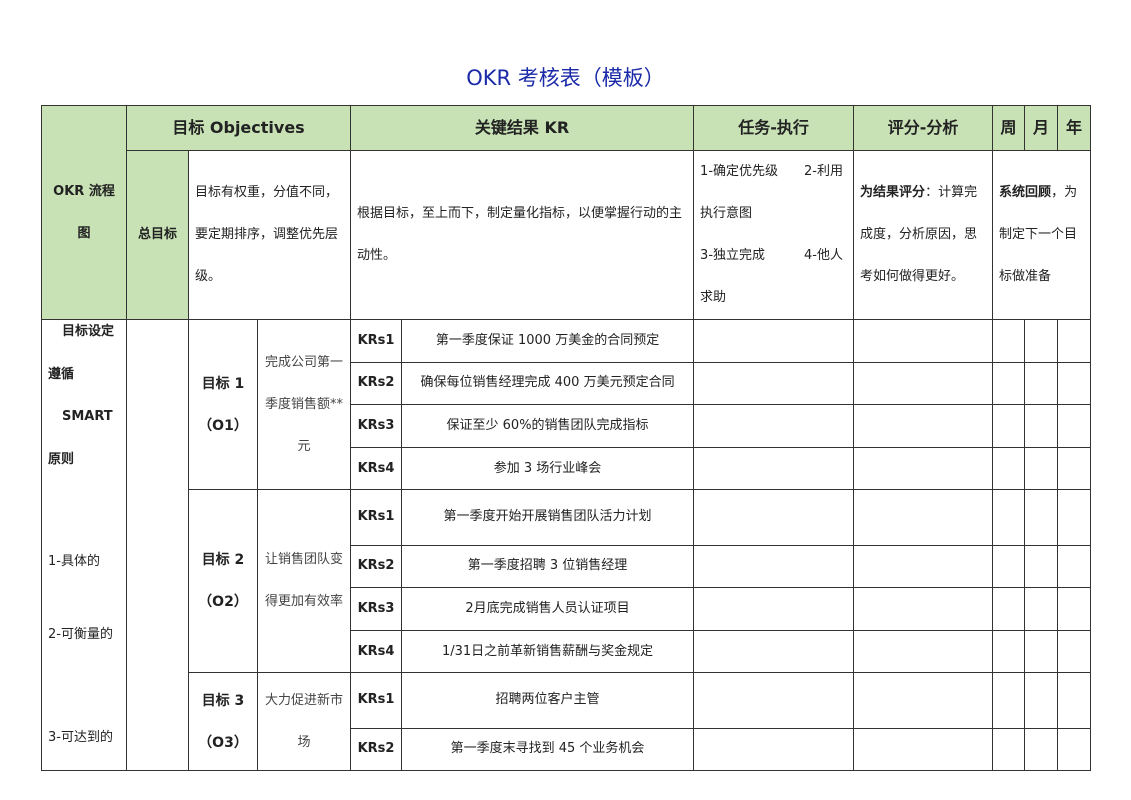 Image resolution: width=1131 pixels, height=800 pixels. Describe the element at coordinates (548, 383) in the screenshot. I see `kr-text: 确保每位销售经理完成 400 万美元预定合同` at that location.